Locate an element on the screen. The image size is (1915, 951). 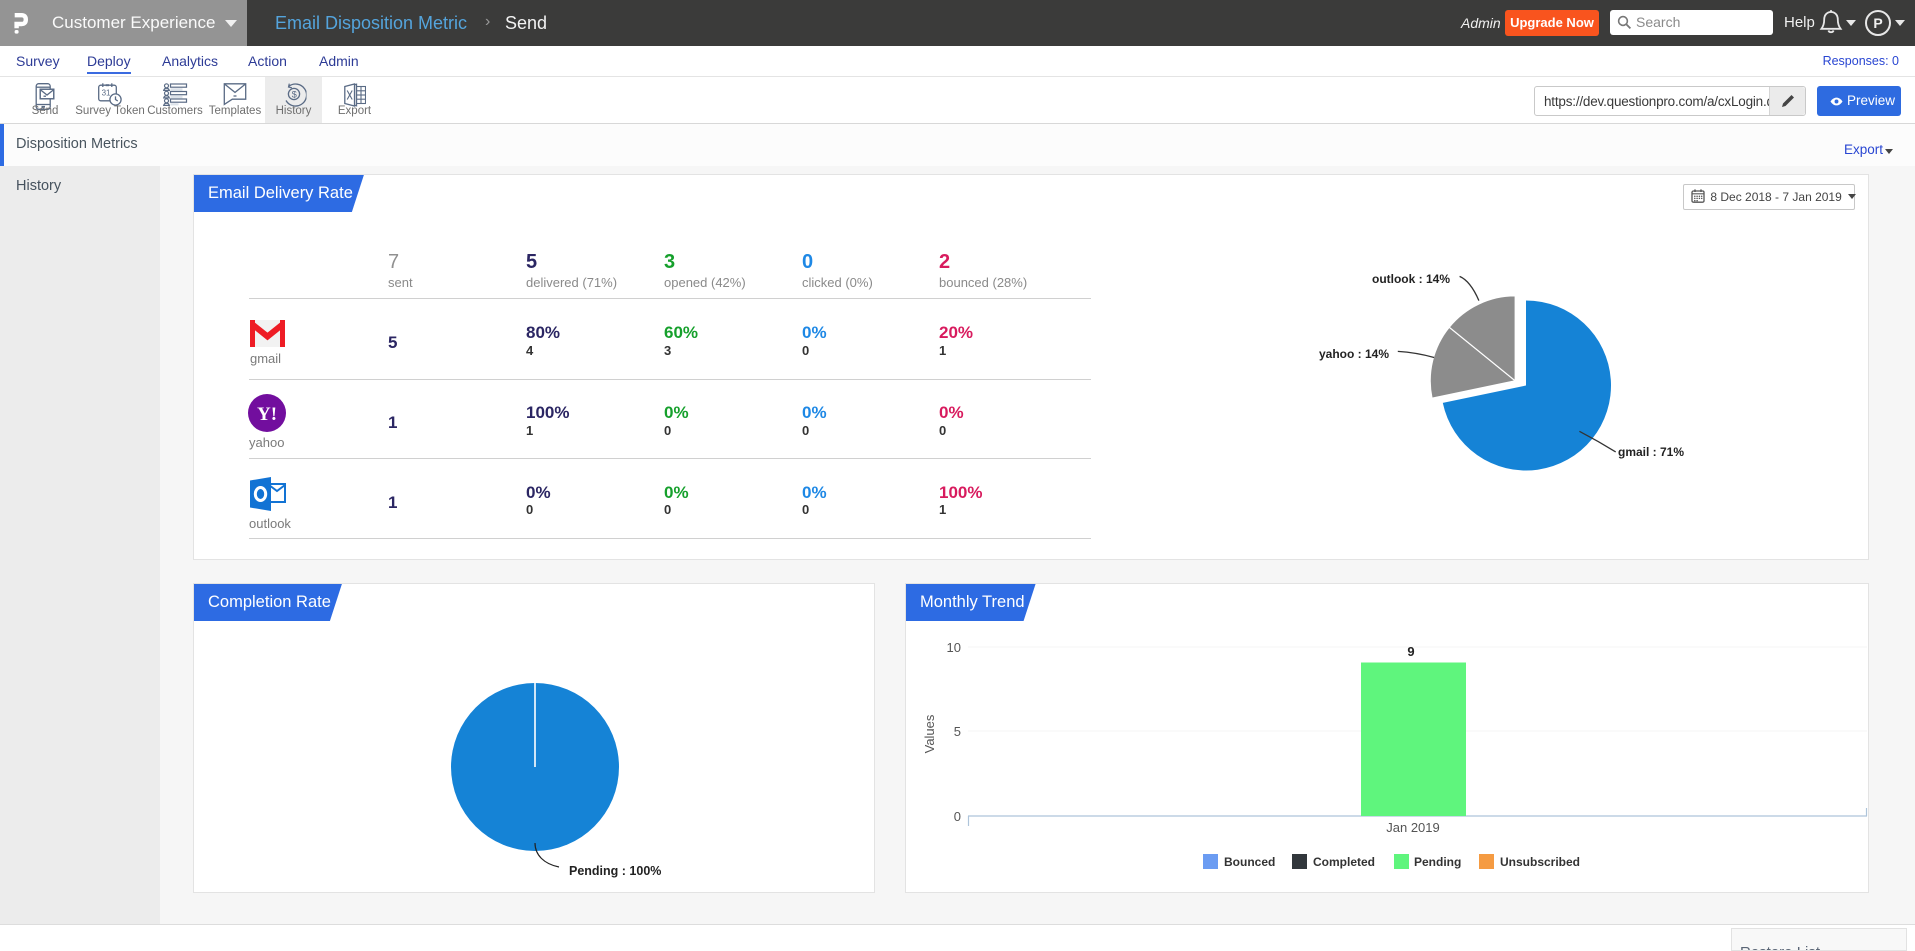
svg-text: 0 is located at coordinates (957, 816).